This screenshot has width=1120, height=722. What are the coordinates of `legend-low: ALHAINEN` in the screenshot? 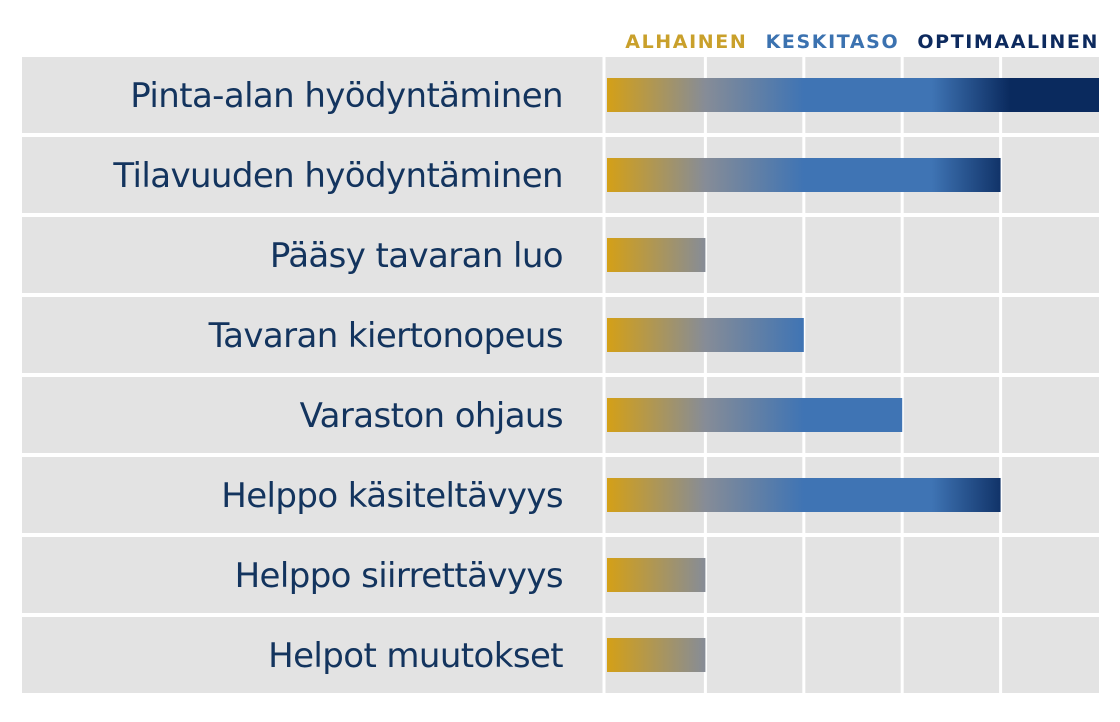 It's located at (686, 42).